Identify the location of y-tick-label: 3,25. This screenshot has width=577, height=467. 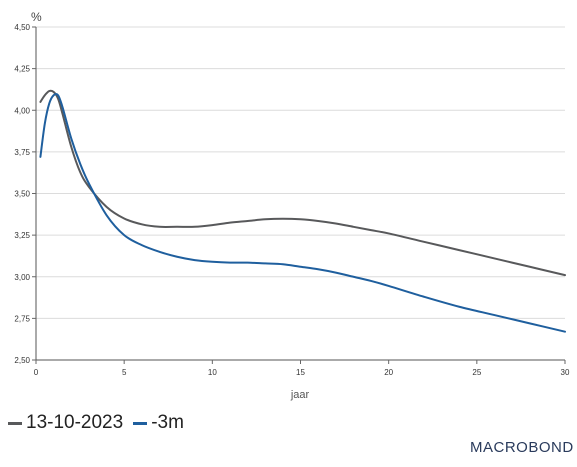
(22, 235).